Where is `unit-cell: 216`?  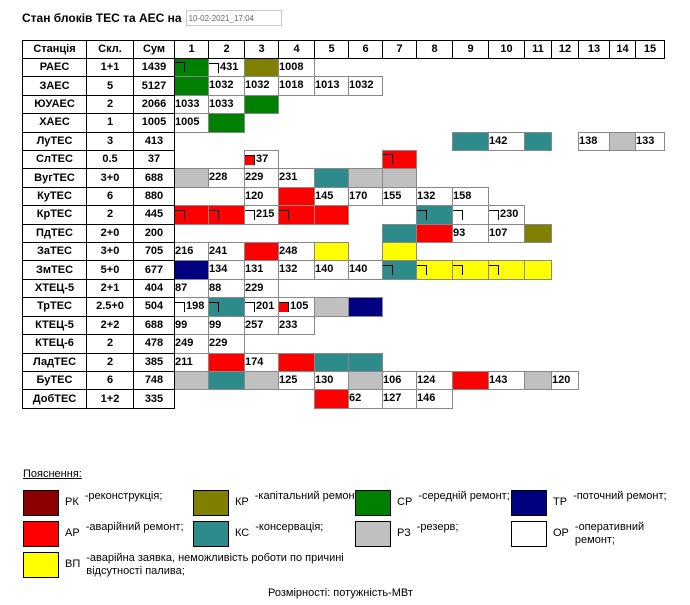 unit-cell: 216 is located at coordinates (191, 252).